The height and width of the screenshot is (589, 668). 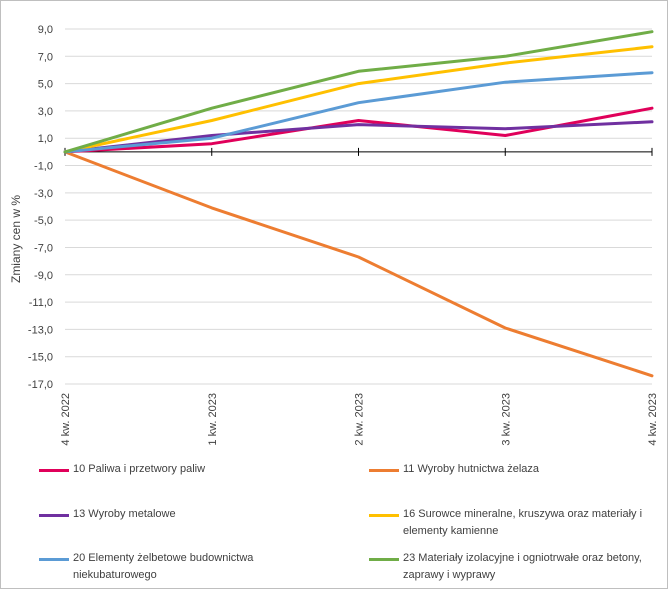 What do you see at coordinates (124, 514) in the screenshot?
I see `legend-label: 13 Wyroby metalowe` at bounding box center [124, 514].